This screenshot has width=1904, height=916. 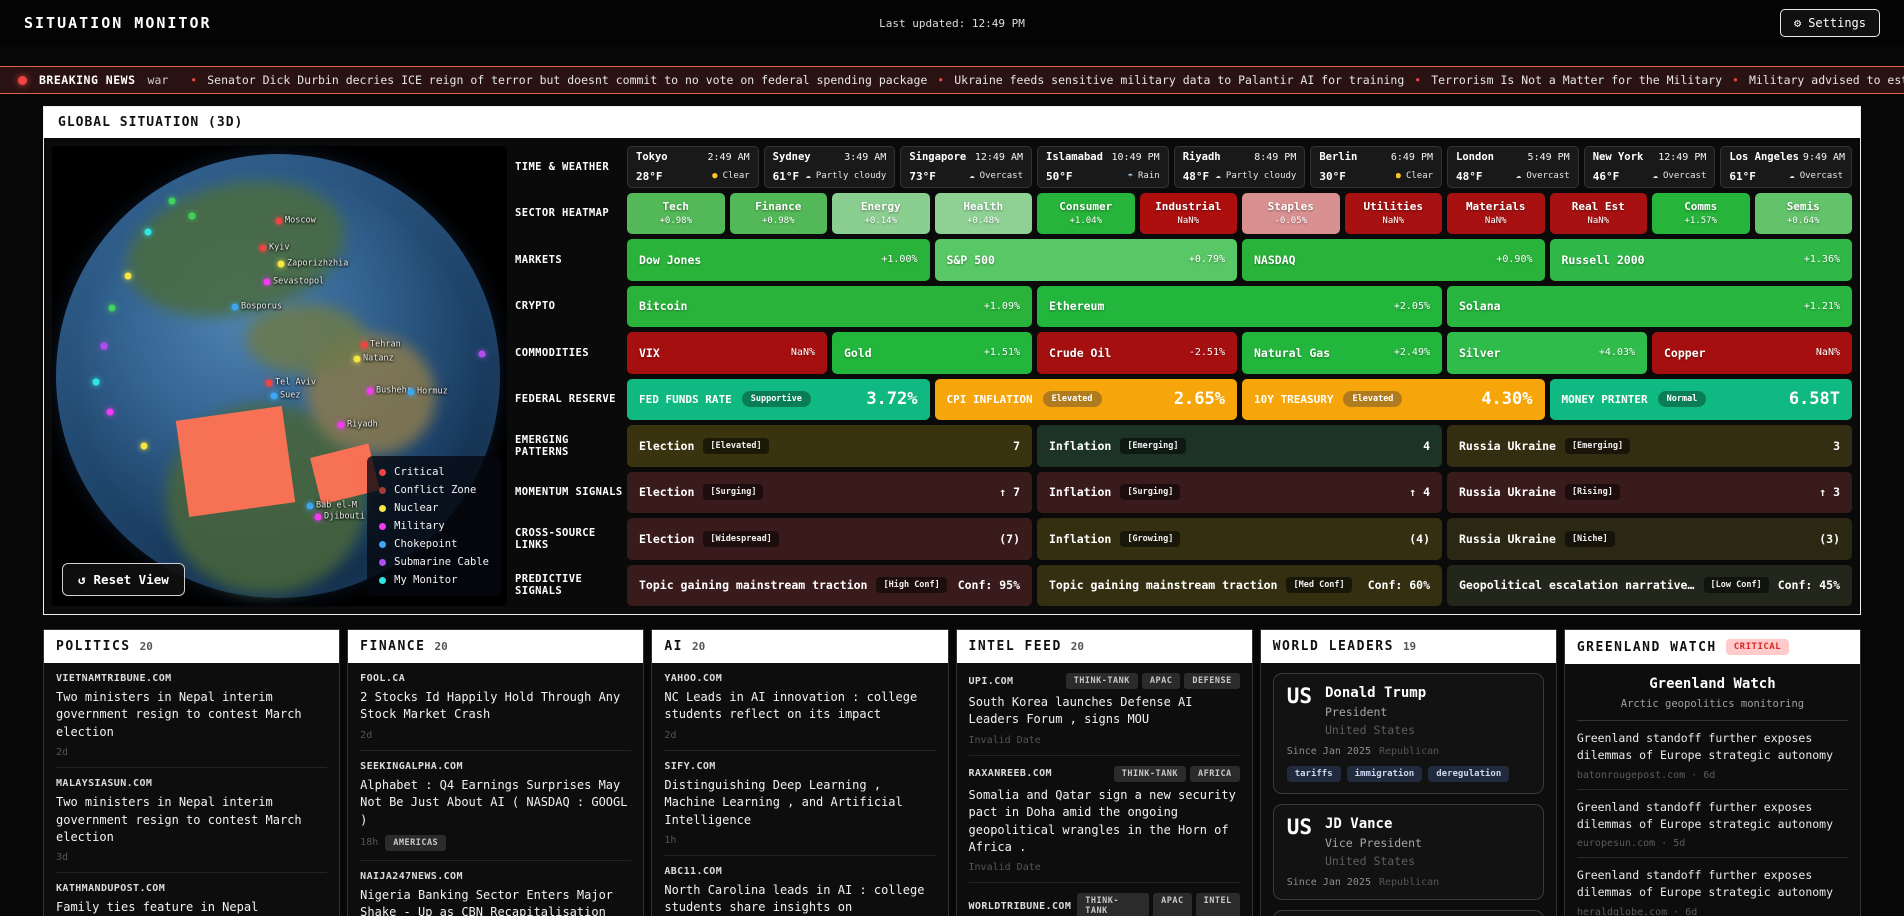 What do you see at coordinates (1393, 213) in the screenshot?
I see `sector-tile: Utilities NaN%` at bounding box center [1393, 213].